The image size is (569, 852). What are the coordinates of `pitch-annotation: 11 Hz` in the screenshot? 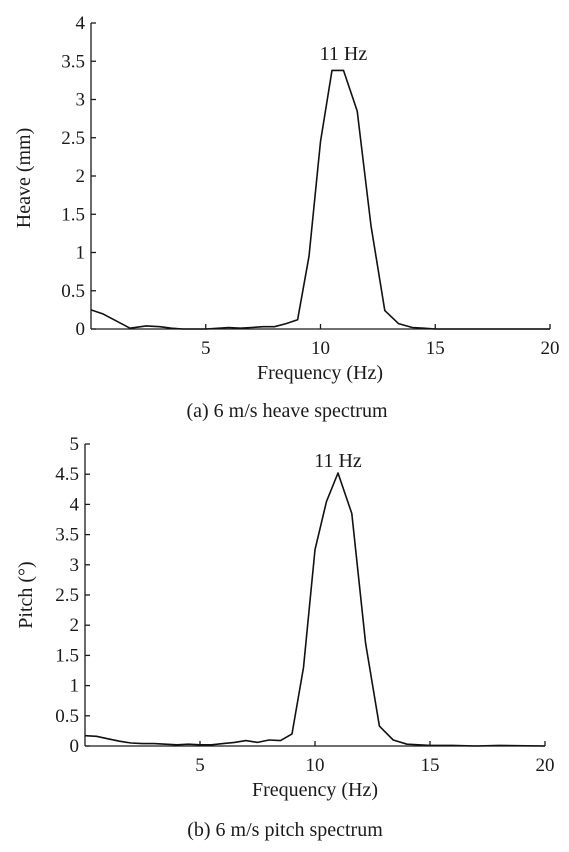 It's located at (338, 461).